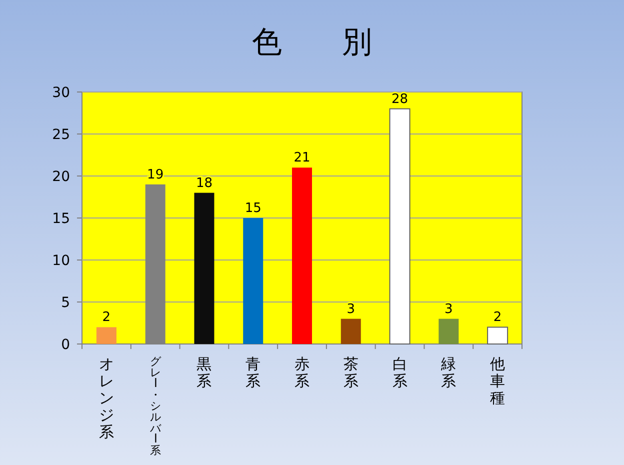  What do you see at coordinates (312, 42) in the screenshot?
I see `chart-title: 色 別` at bounding box center [312, 42].